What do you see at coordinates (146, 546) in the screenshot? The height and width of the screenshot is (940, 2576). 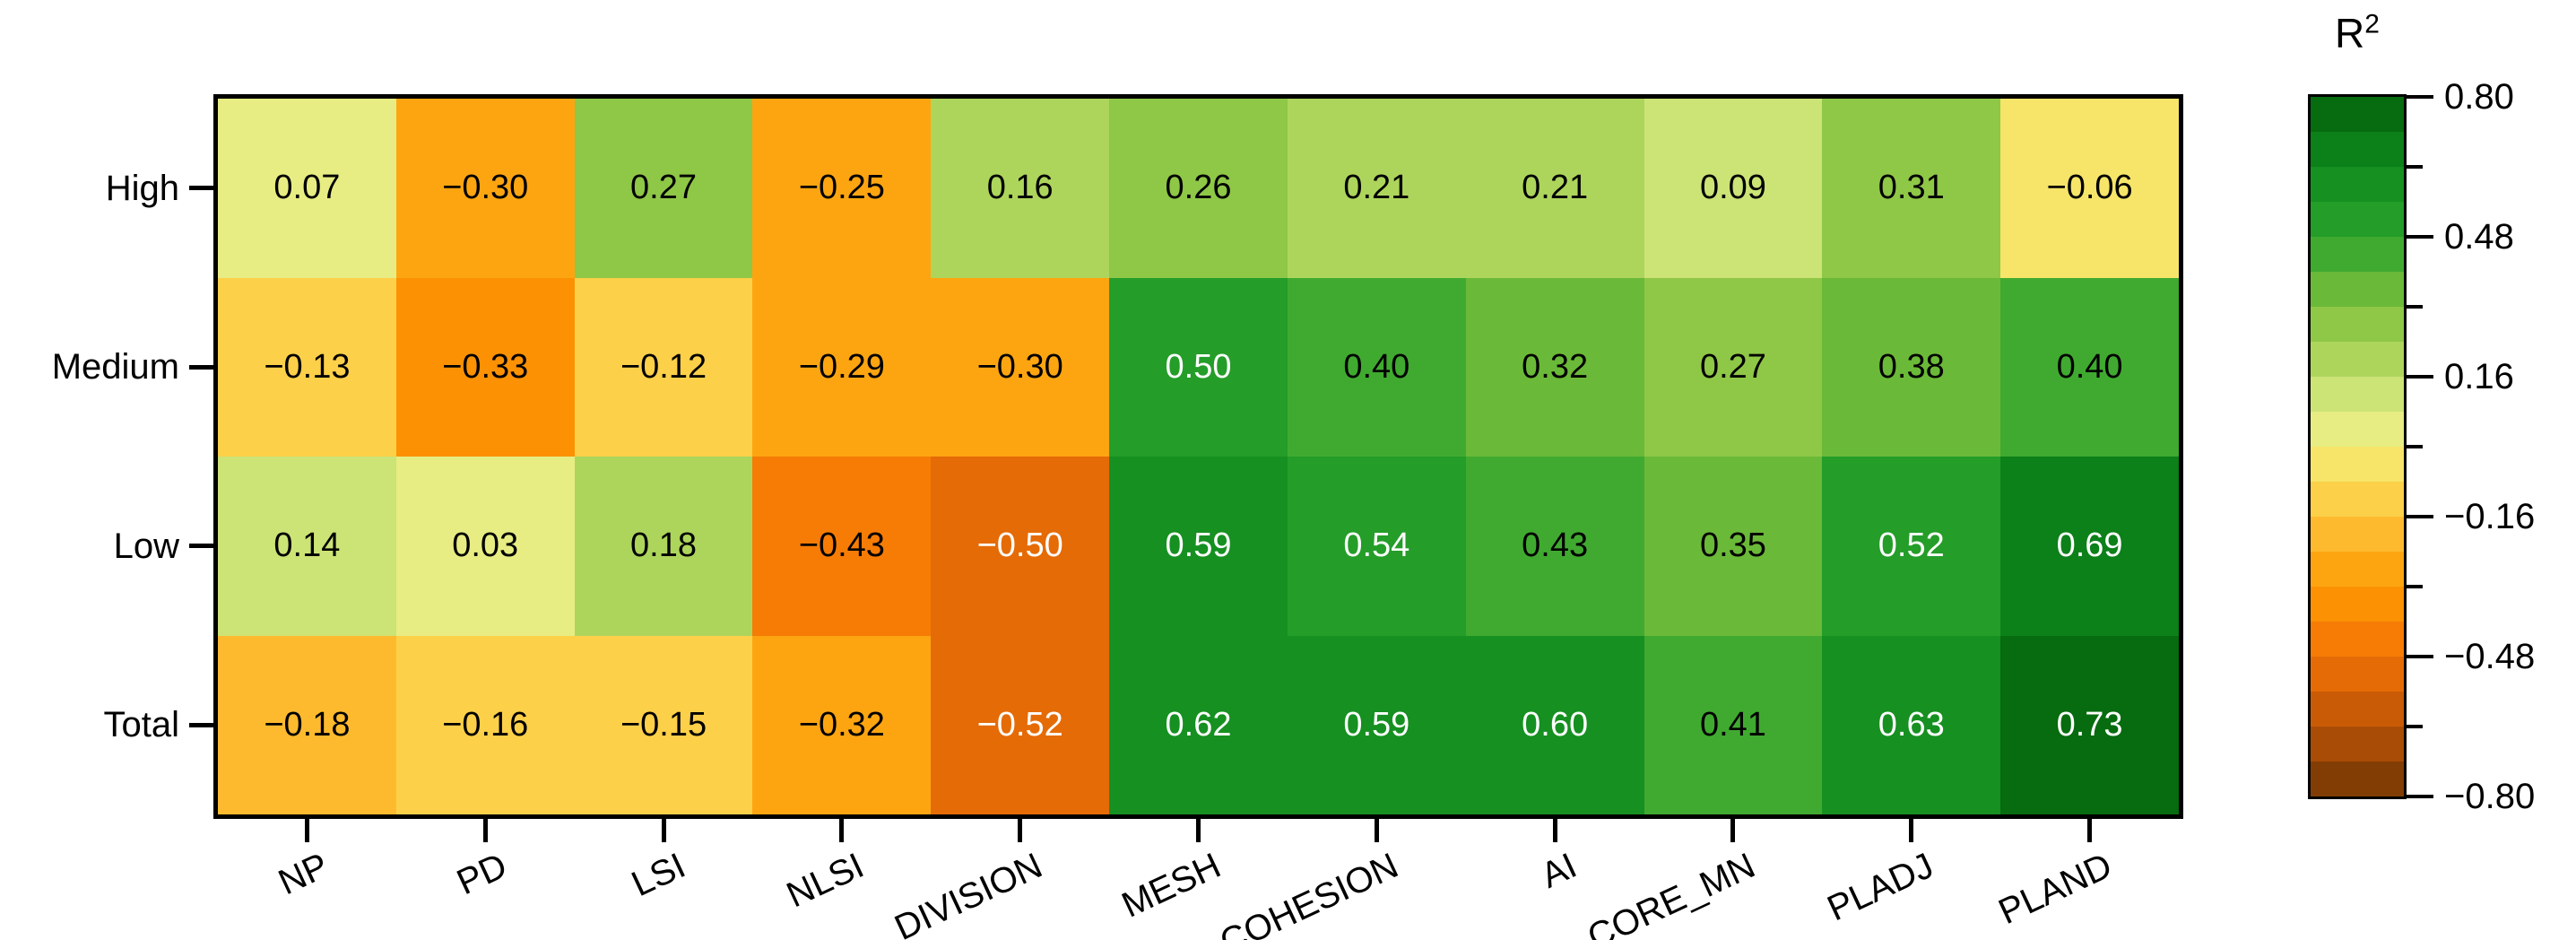 I see `row-label-low: Low` at bounding box center [146, 546].